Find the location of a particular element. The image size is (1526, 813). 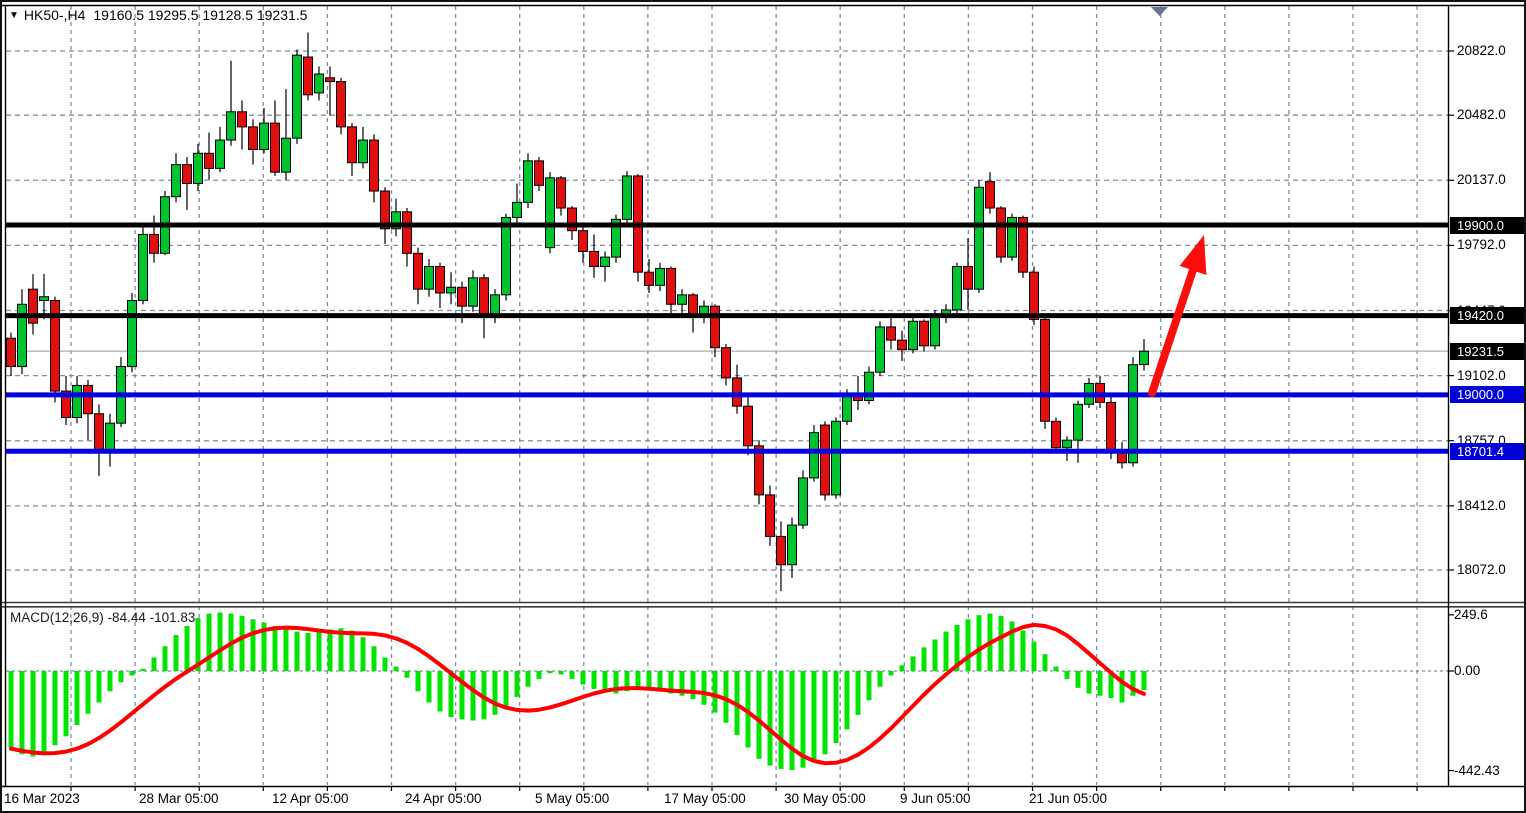

macd-signal-value: -101.83 is located at coordinates (172, 617).